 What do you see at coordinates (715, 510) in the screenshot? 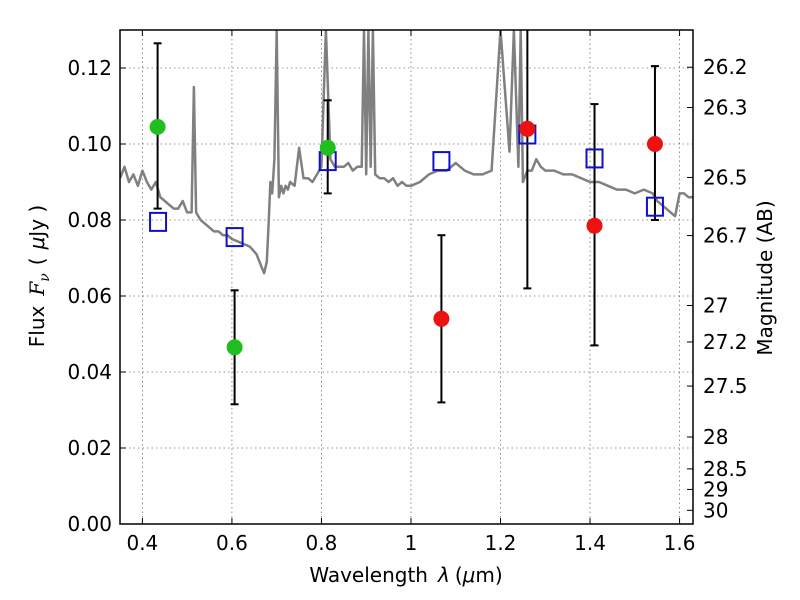
I see `magnitude-tick-label: 30` at bounding box center [715, 510].